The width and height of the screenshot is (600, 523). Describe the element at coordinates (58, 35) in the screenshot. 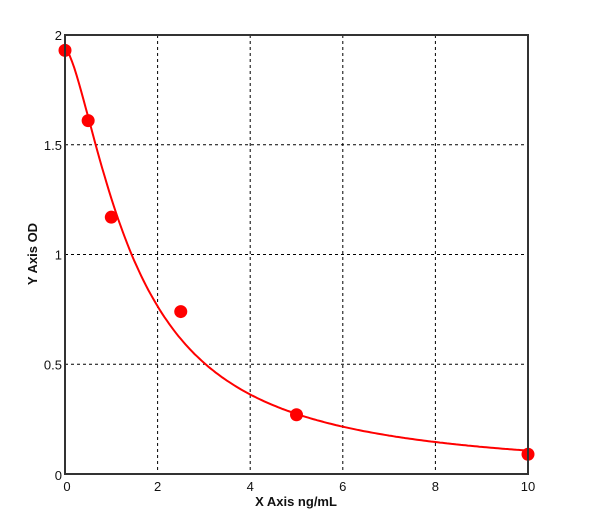

I see `y-tick-label: 2` at that location.